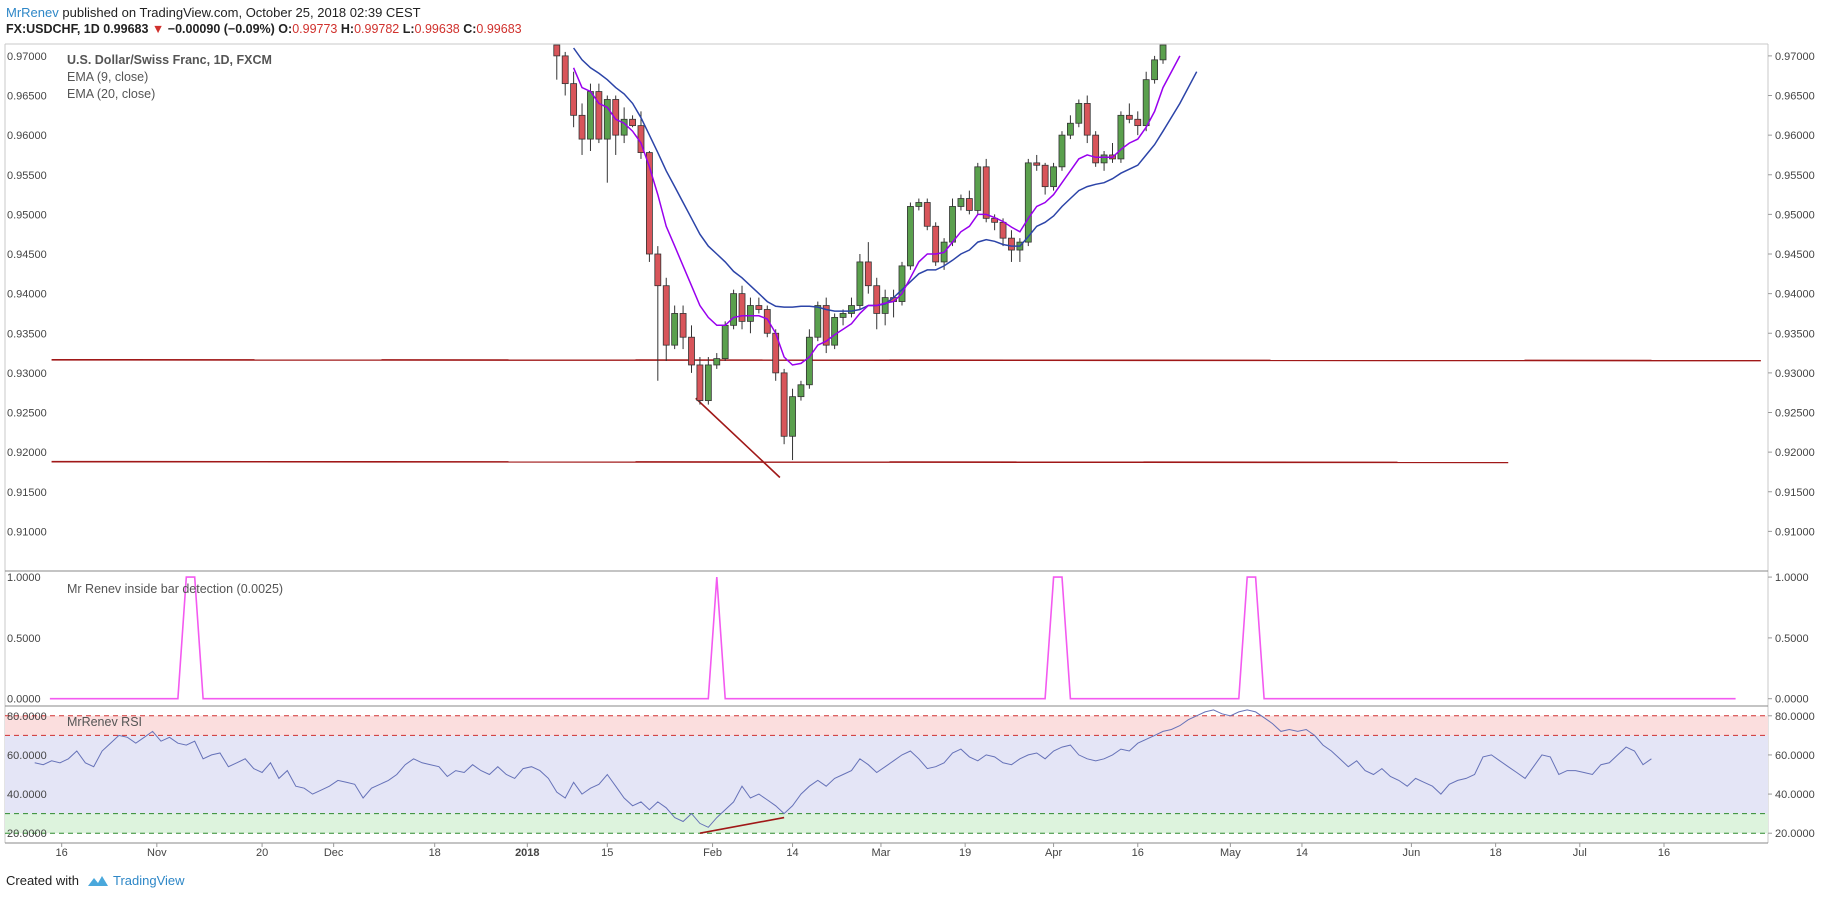 This screenshot has height=900, width=1828. What do you see at coordinates (32, 12) in the screenshot?
I see `author-link: MrRenev` at bounding box center [32, 12].